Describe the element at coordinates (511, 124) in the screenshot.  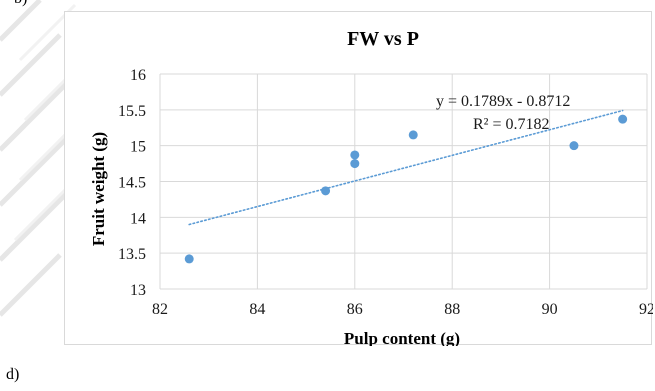
I see `r-squared-label: R² = 0.7182` at that location.